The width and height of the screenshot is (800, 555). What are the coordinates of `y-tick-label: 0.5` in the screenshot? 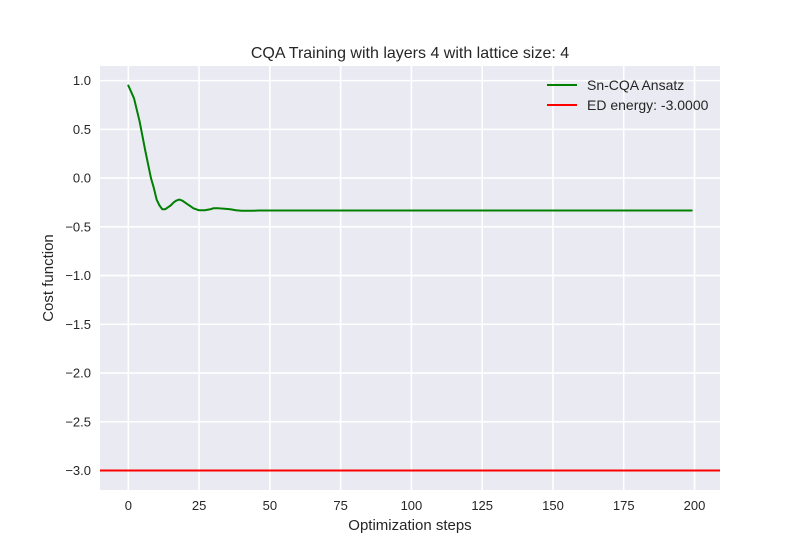 It's located at (82, 129).